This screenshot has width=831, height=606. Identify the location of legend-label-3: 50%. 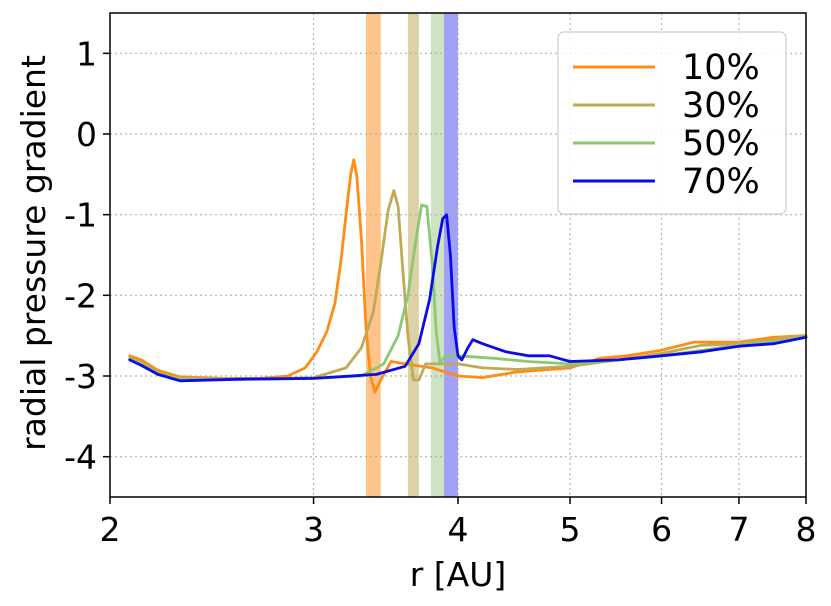
(721, 144).